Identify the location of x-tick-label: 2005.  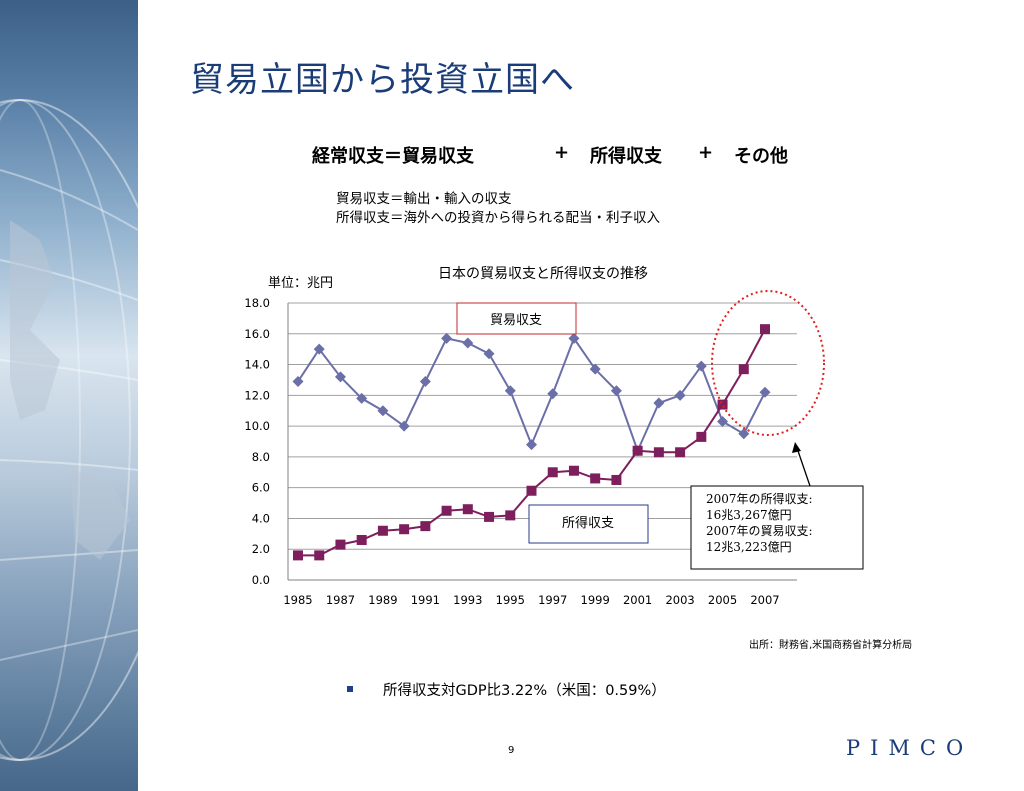
(722, 600).